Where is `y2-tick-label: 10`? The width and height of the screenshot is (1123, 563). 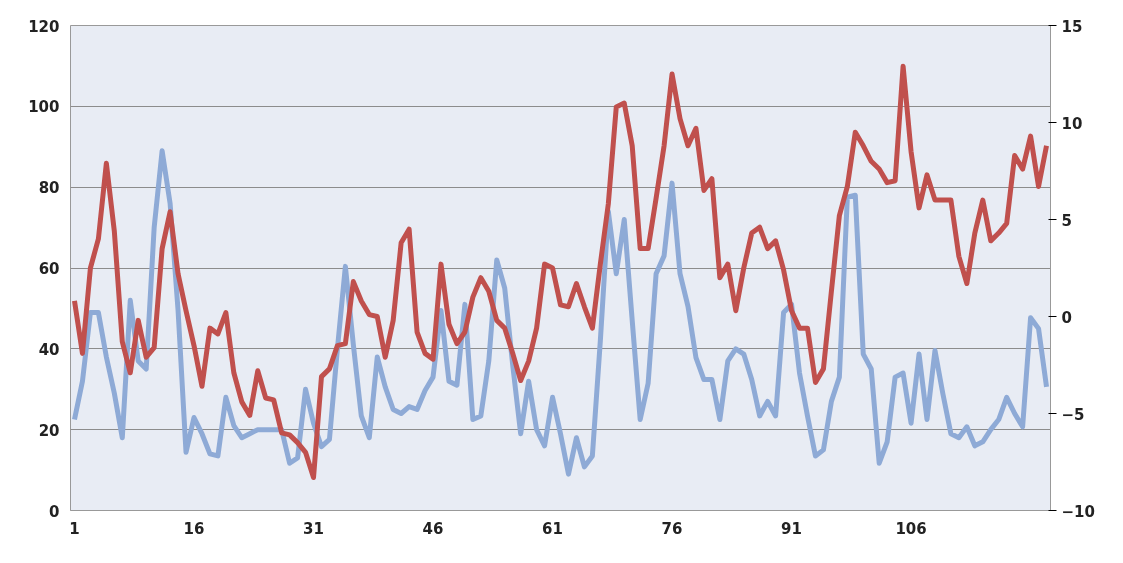
y2-tick-label: 10 is located at coordinates (1072, 123).